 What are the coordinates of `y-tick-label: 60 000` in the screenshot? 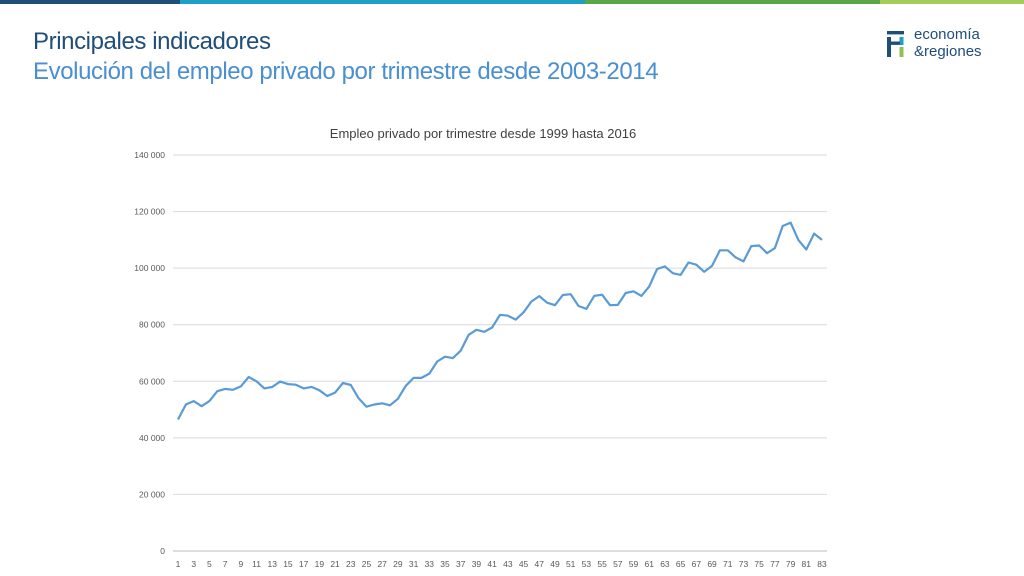 It's located at (152, 381).